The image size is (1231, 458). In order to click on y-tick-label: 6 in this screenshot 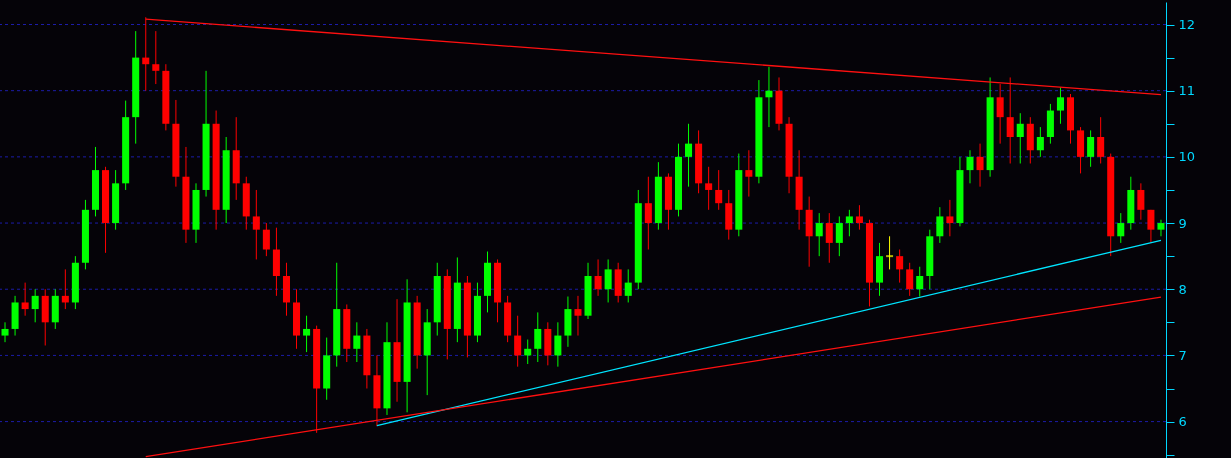, I will do `click(1182, 422)`.